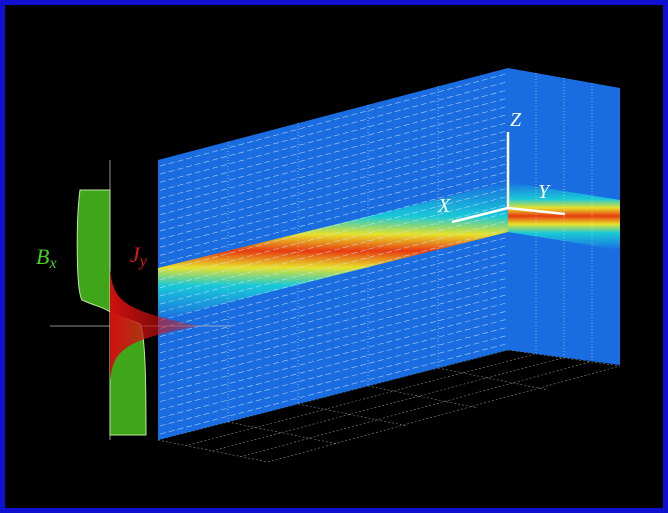 This screenshot has width=668, height=513. What do you see at coordinates (46, 258) in the screenshot?
I see `bx-label: Bx` at bounding box center [46, 258].